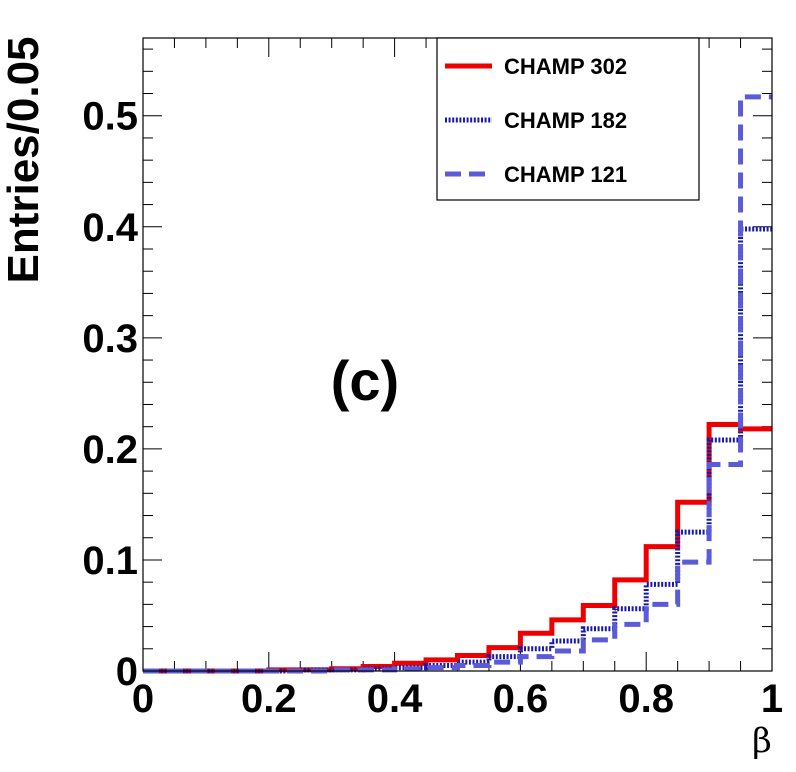 The height and width of the screenshot is (772, 796). Describe the element at coordinates (110, 228) in the screenshot. I see `y-tick-label: 0.4` at that location.